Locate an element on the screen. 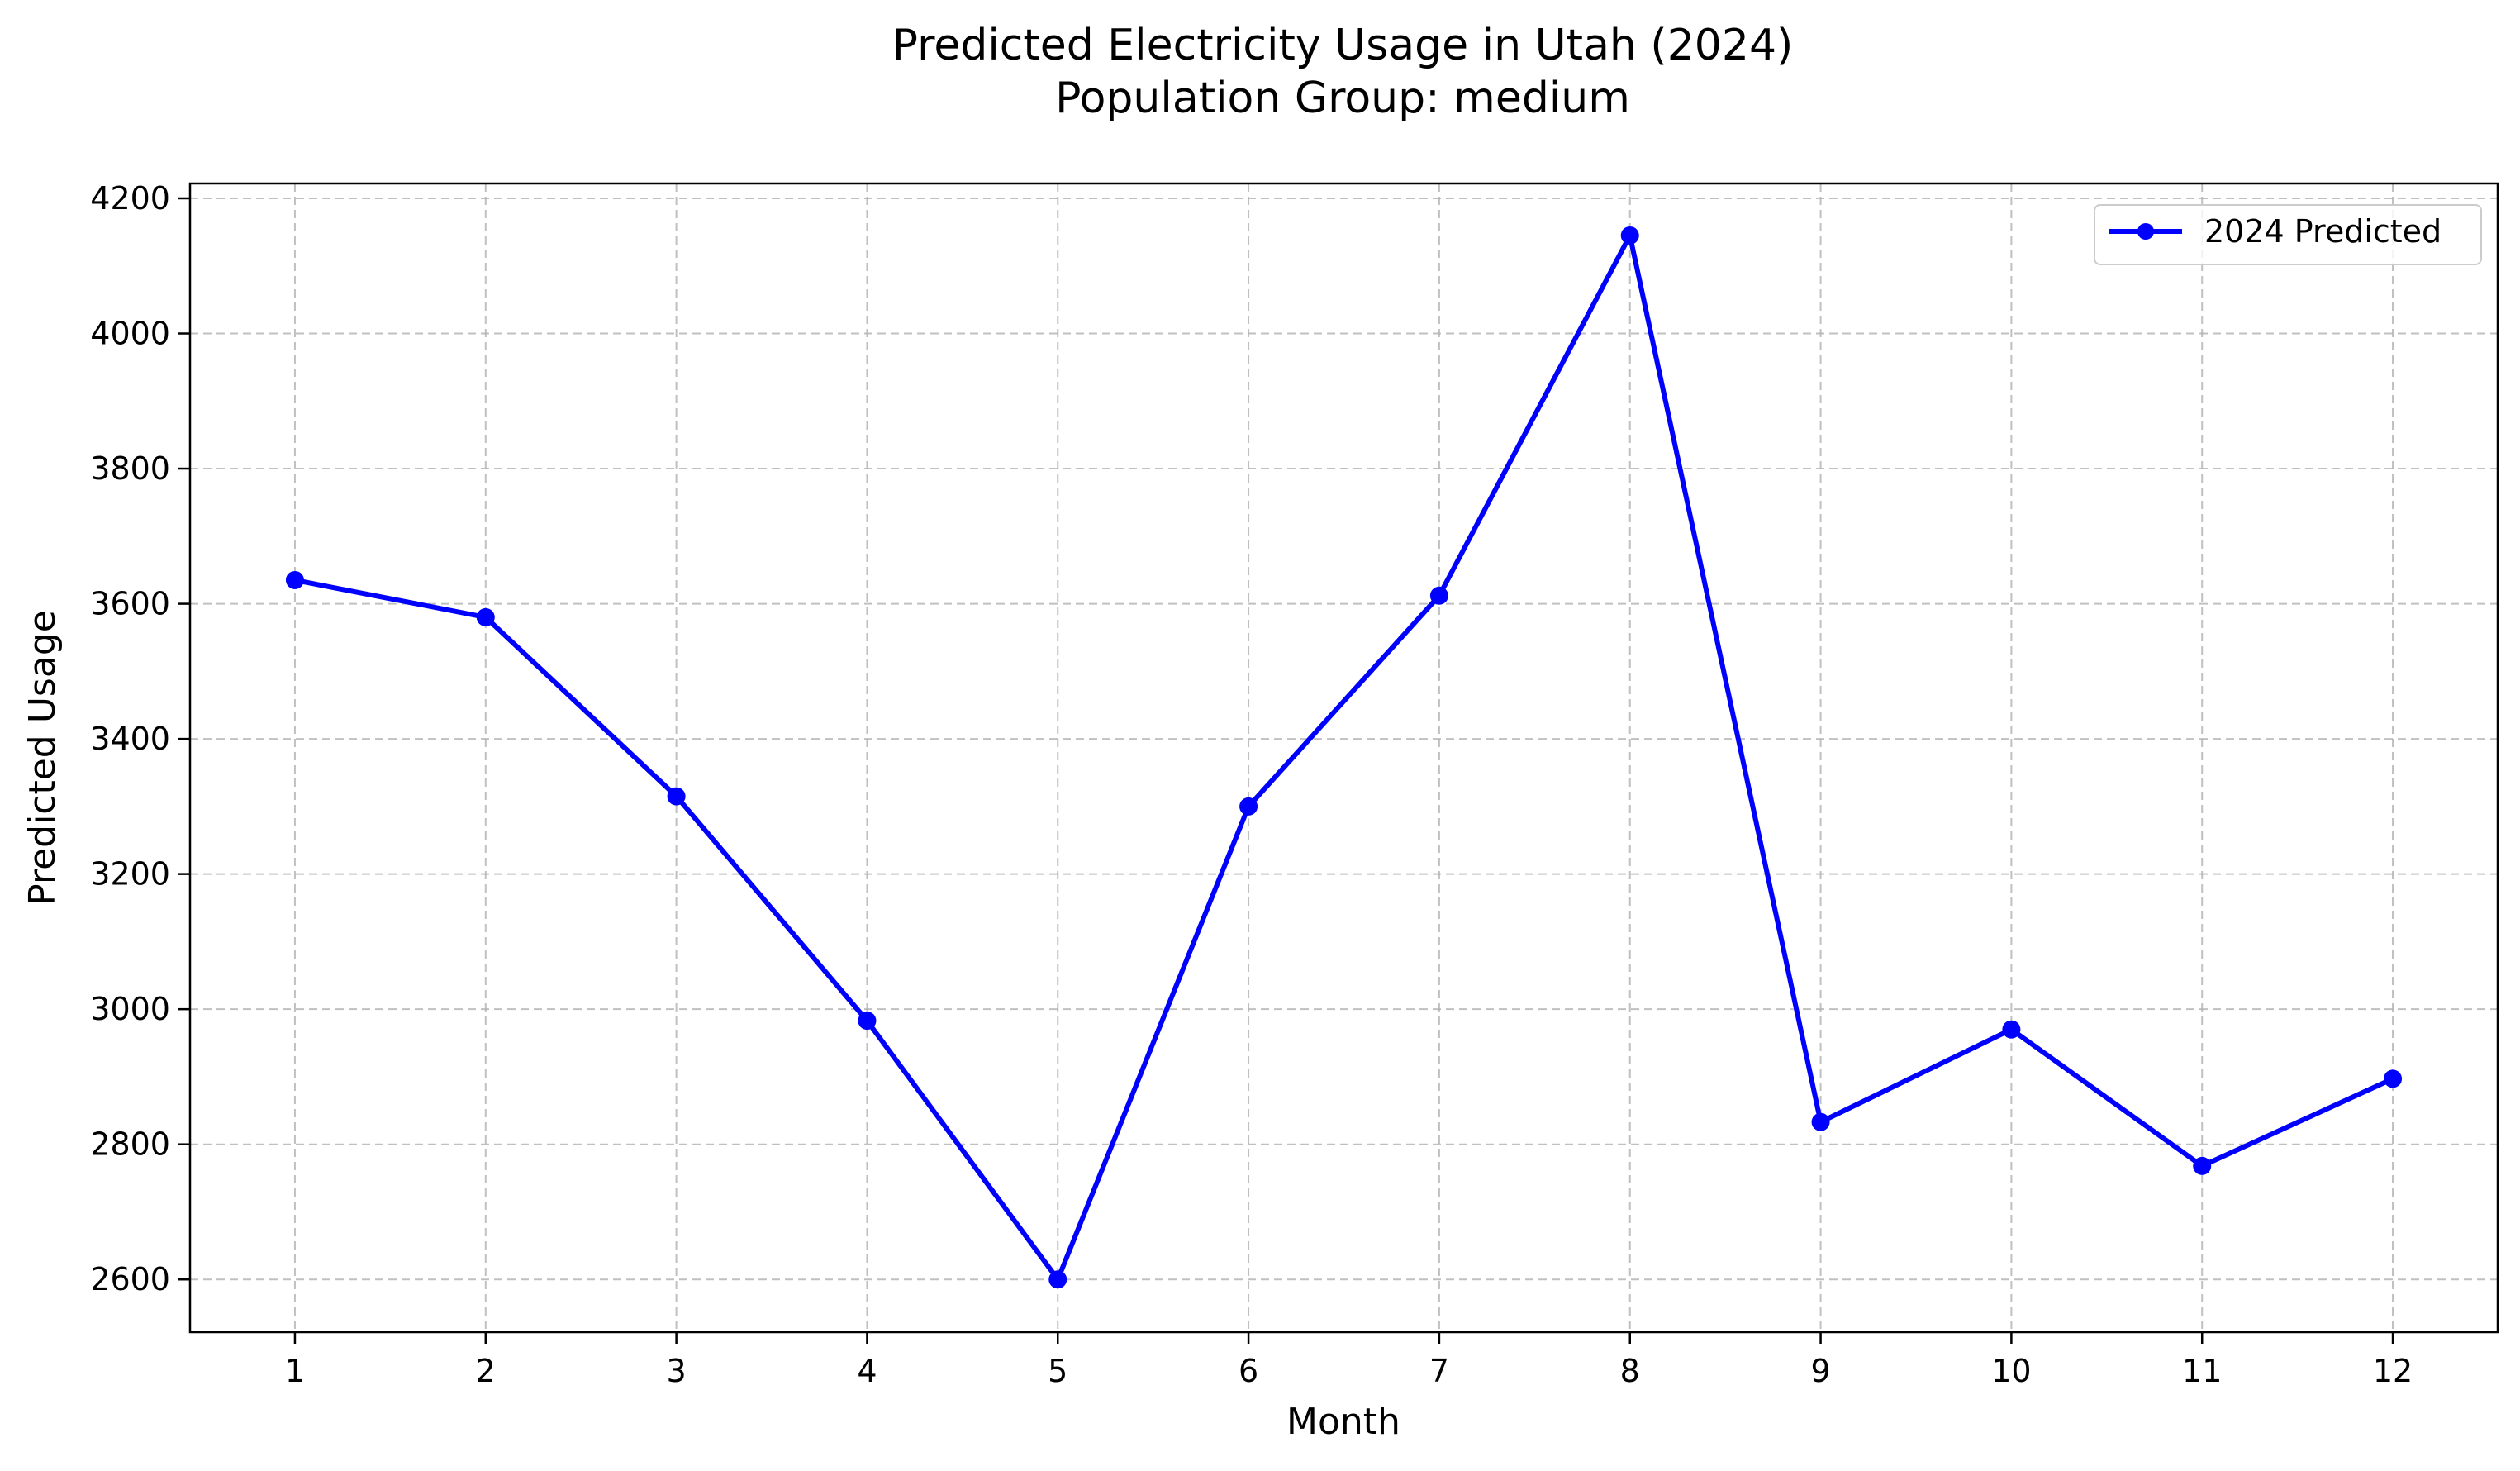 This screenshot has width=2520, height=1471. x-tick-label: 8 is located at coordinates (1630, 1371).